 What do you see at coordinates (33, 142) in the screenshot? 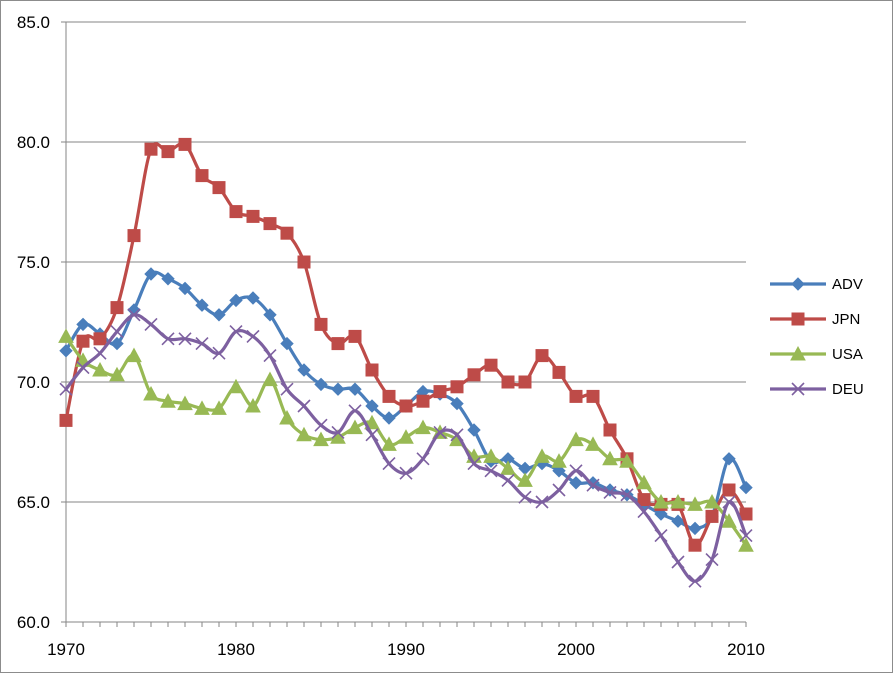
I see `y-tick-label: 80.0` at bounding box center [33, 142].